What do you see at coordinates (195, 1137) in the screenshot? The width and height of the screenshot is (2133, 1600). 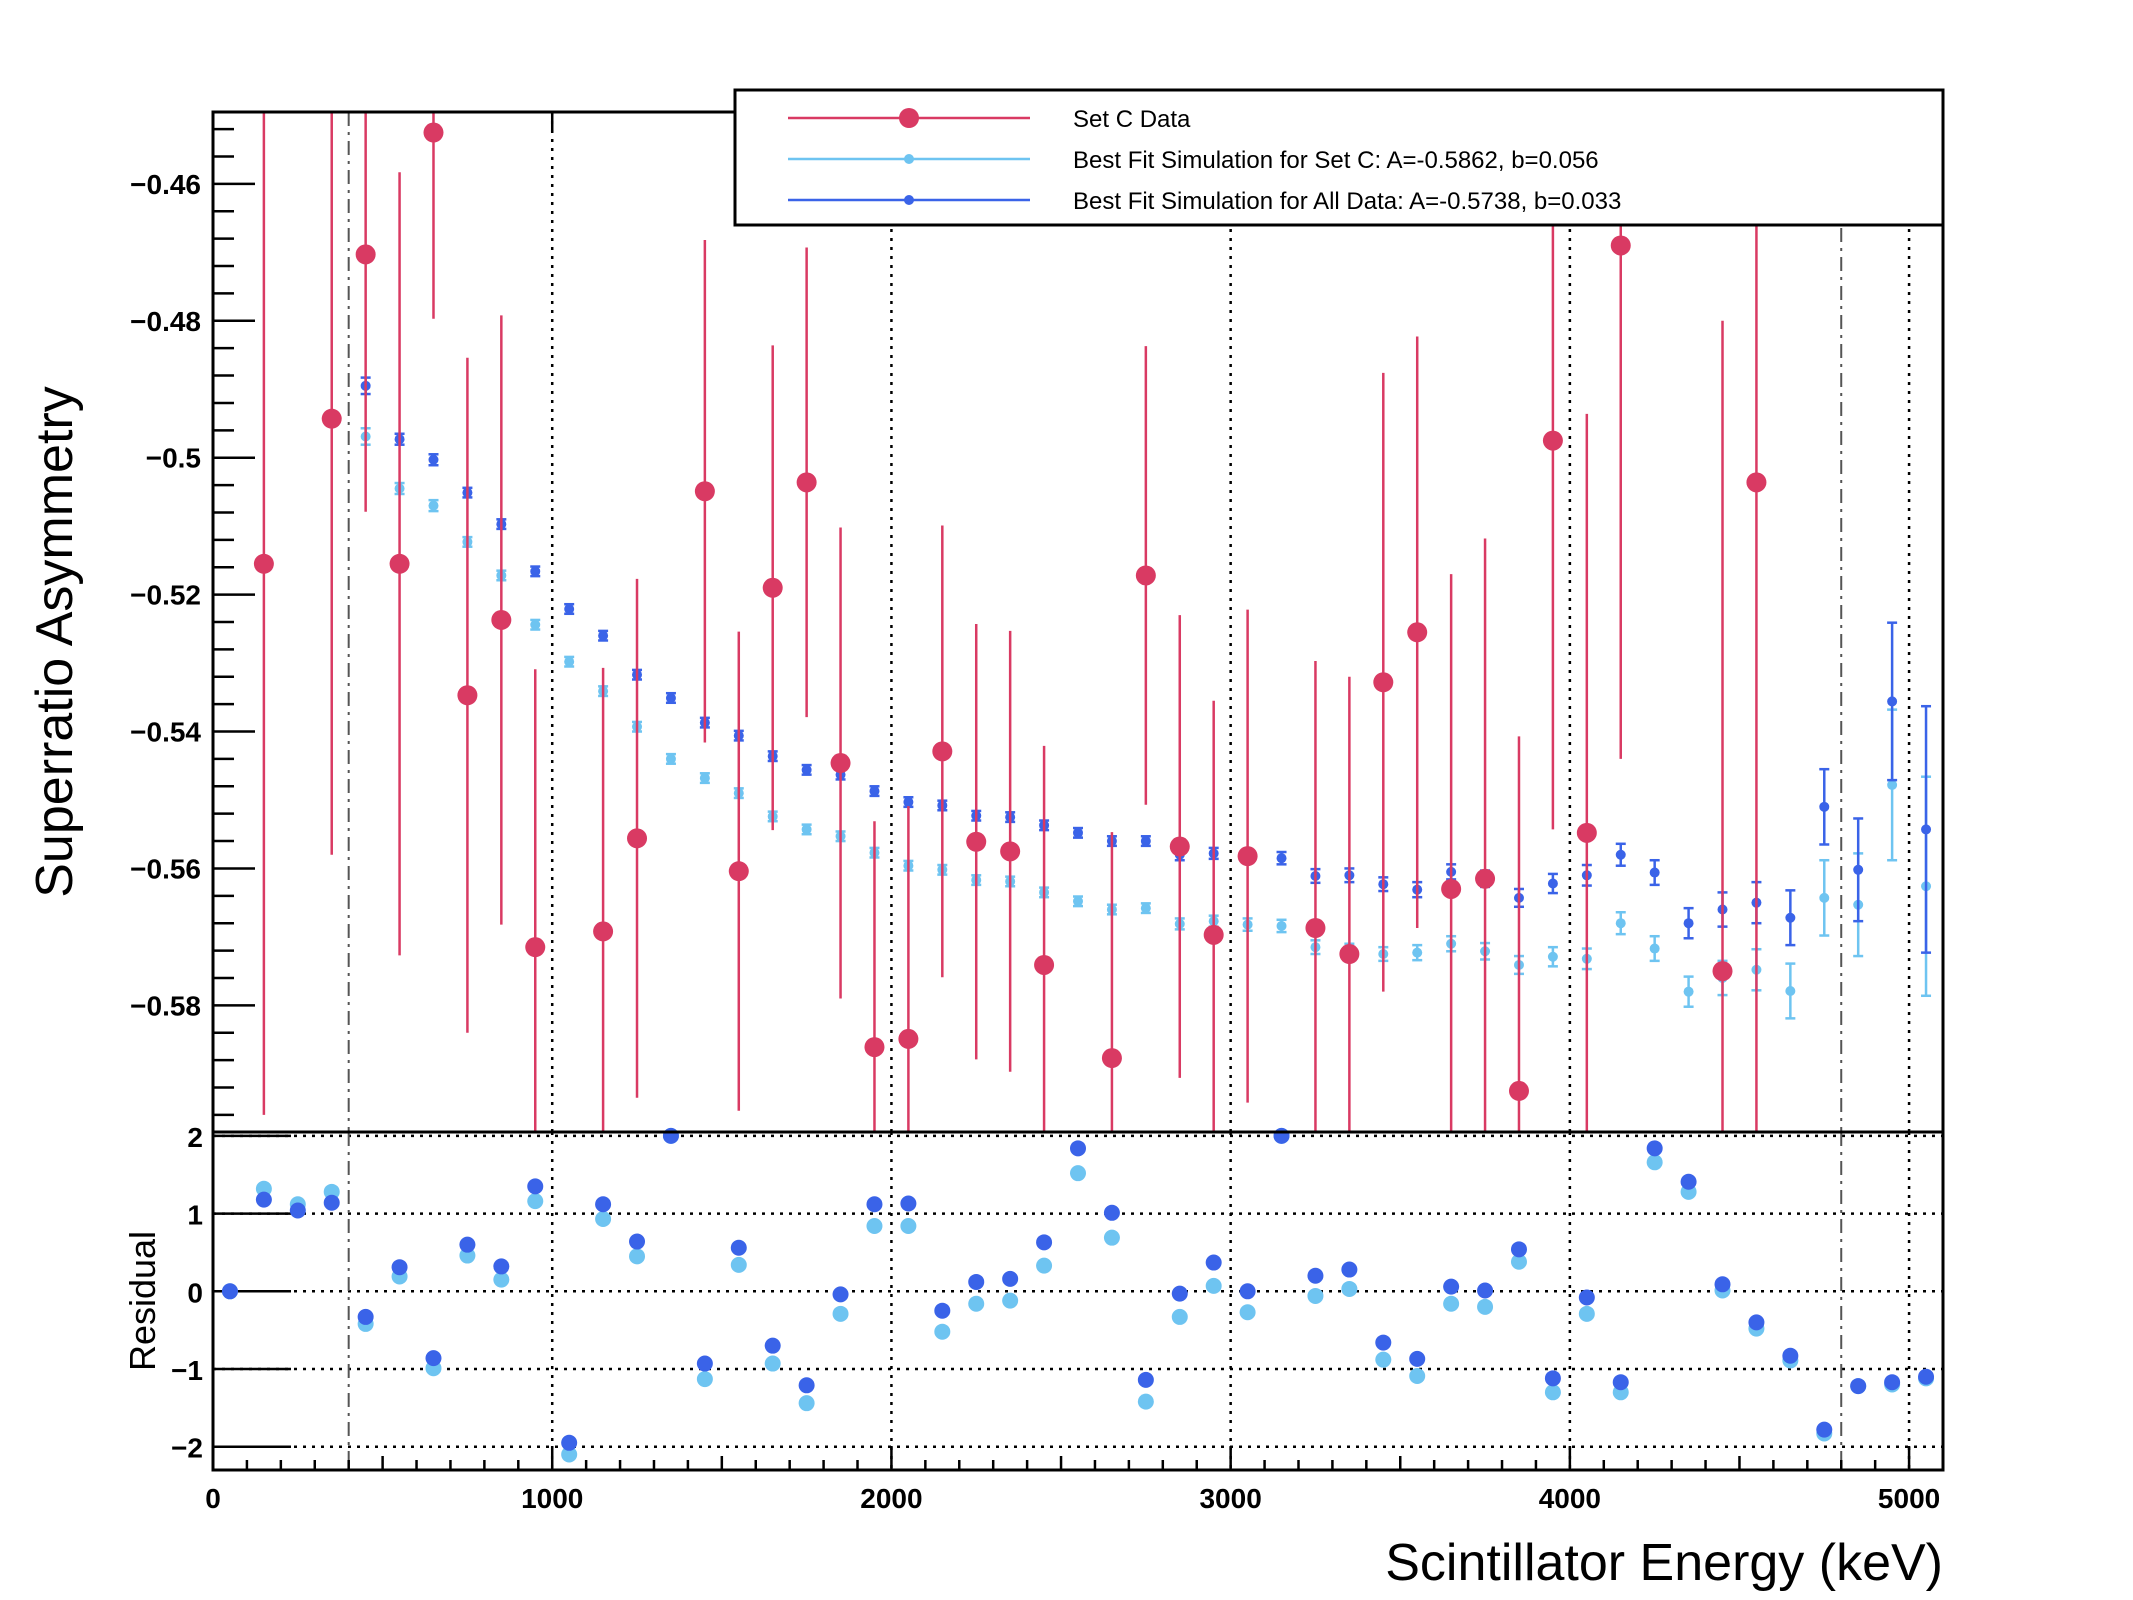 I see `residual-y-tick-label: 2` at bounding box center [195, 1137].